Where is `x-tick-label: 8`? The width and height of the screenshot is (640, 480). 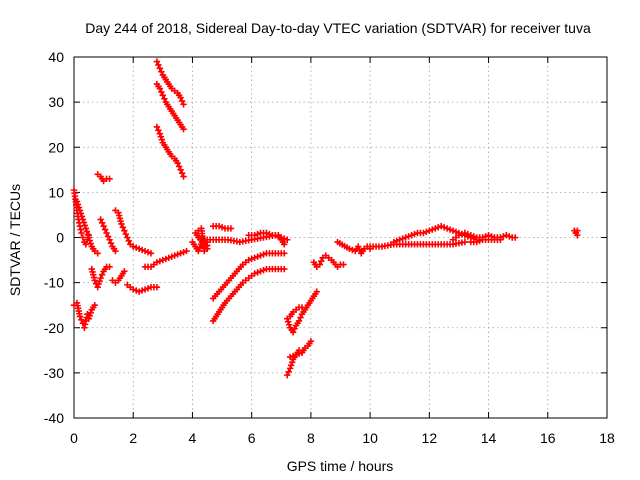 x-tick-label: 8 is located at coordinates (311, 438).